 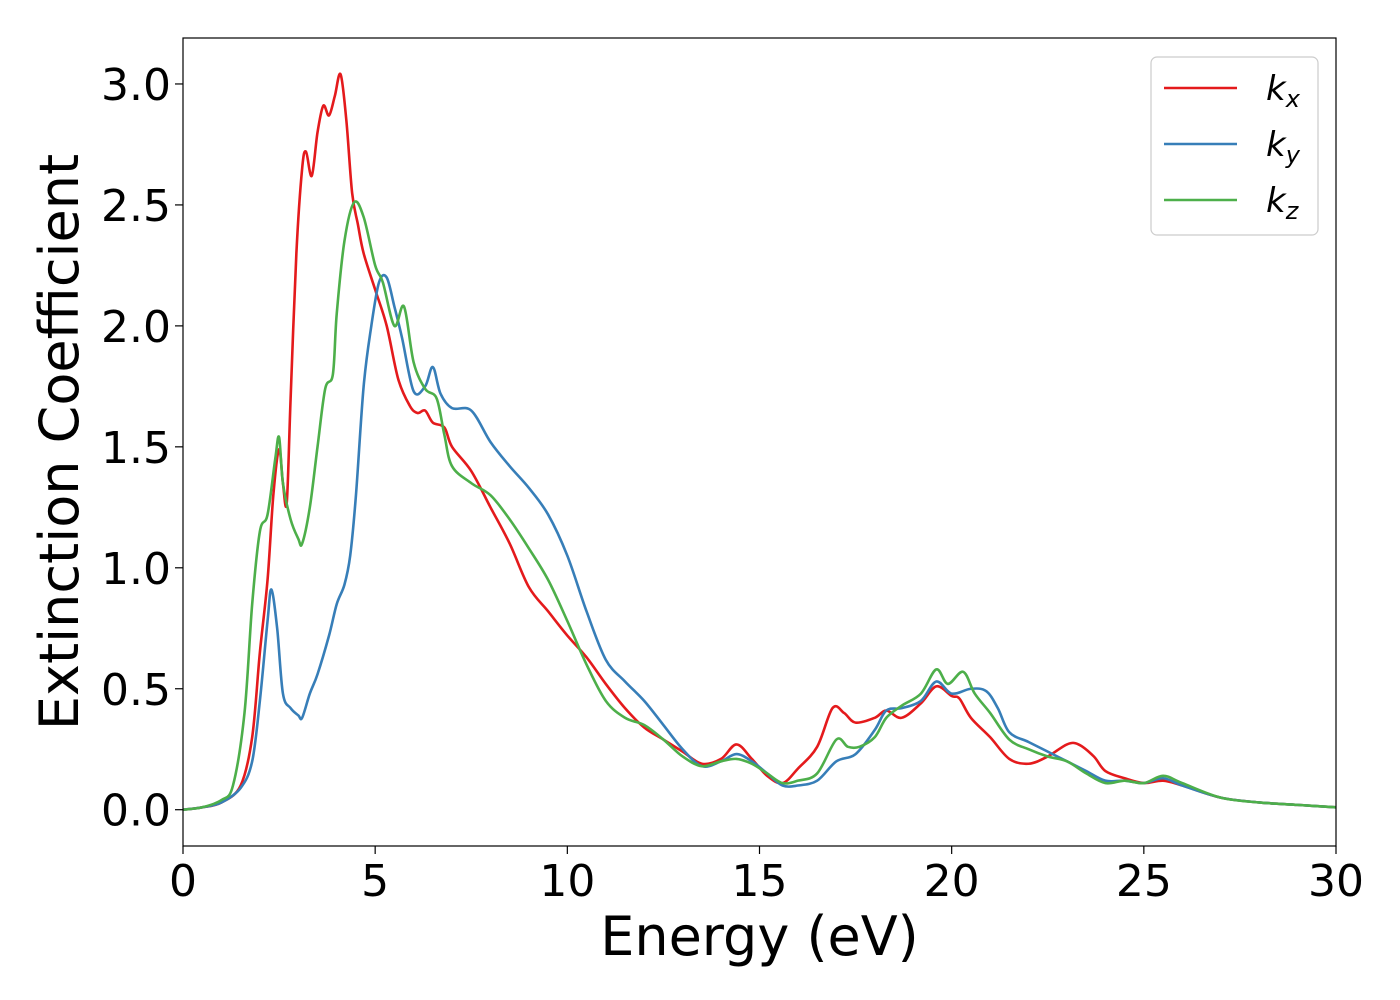 I want to click on x-tick-label: 20, so click(x=952, y=881).